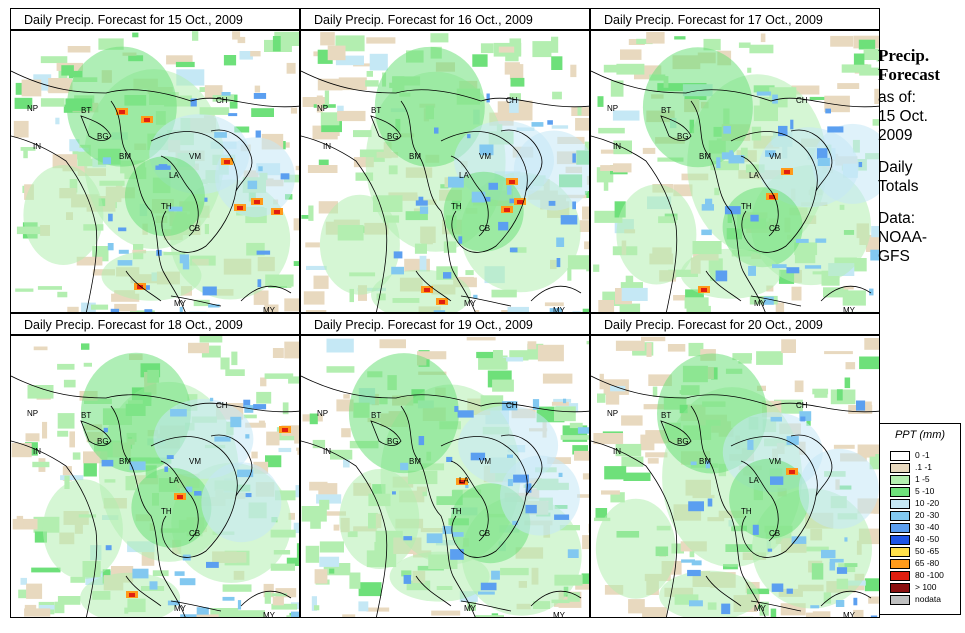 The image size is (965, 633). Describe the element at coordinates (445, 19) in the screenshot. I see `panel-title: Daily Precip. Forecast for 16 Oct., 2009` at that location.